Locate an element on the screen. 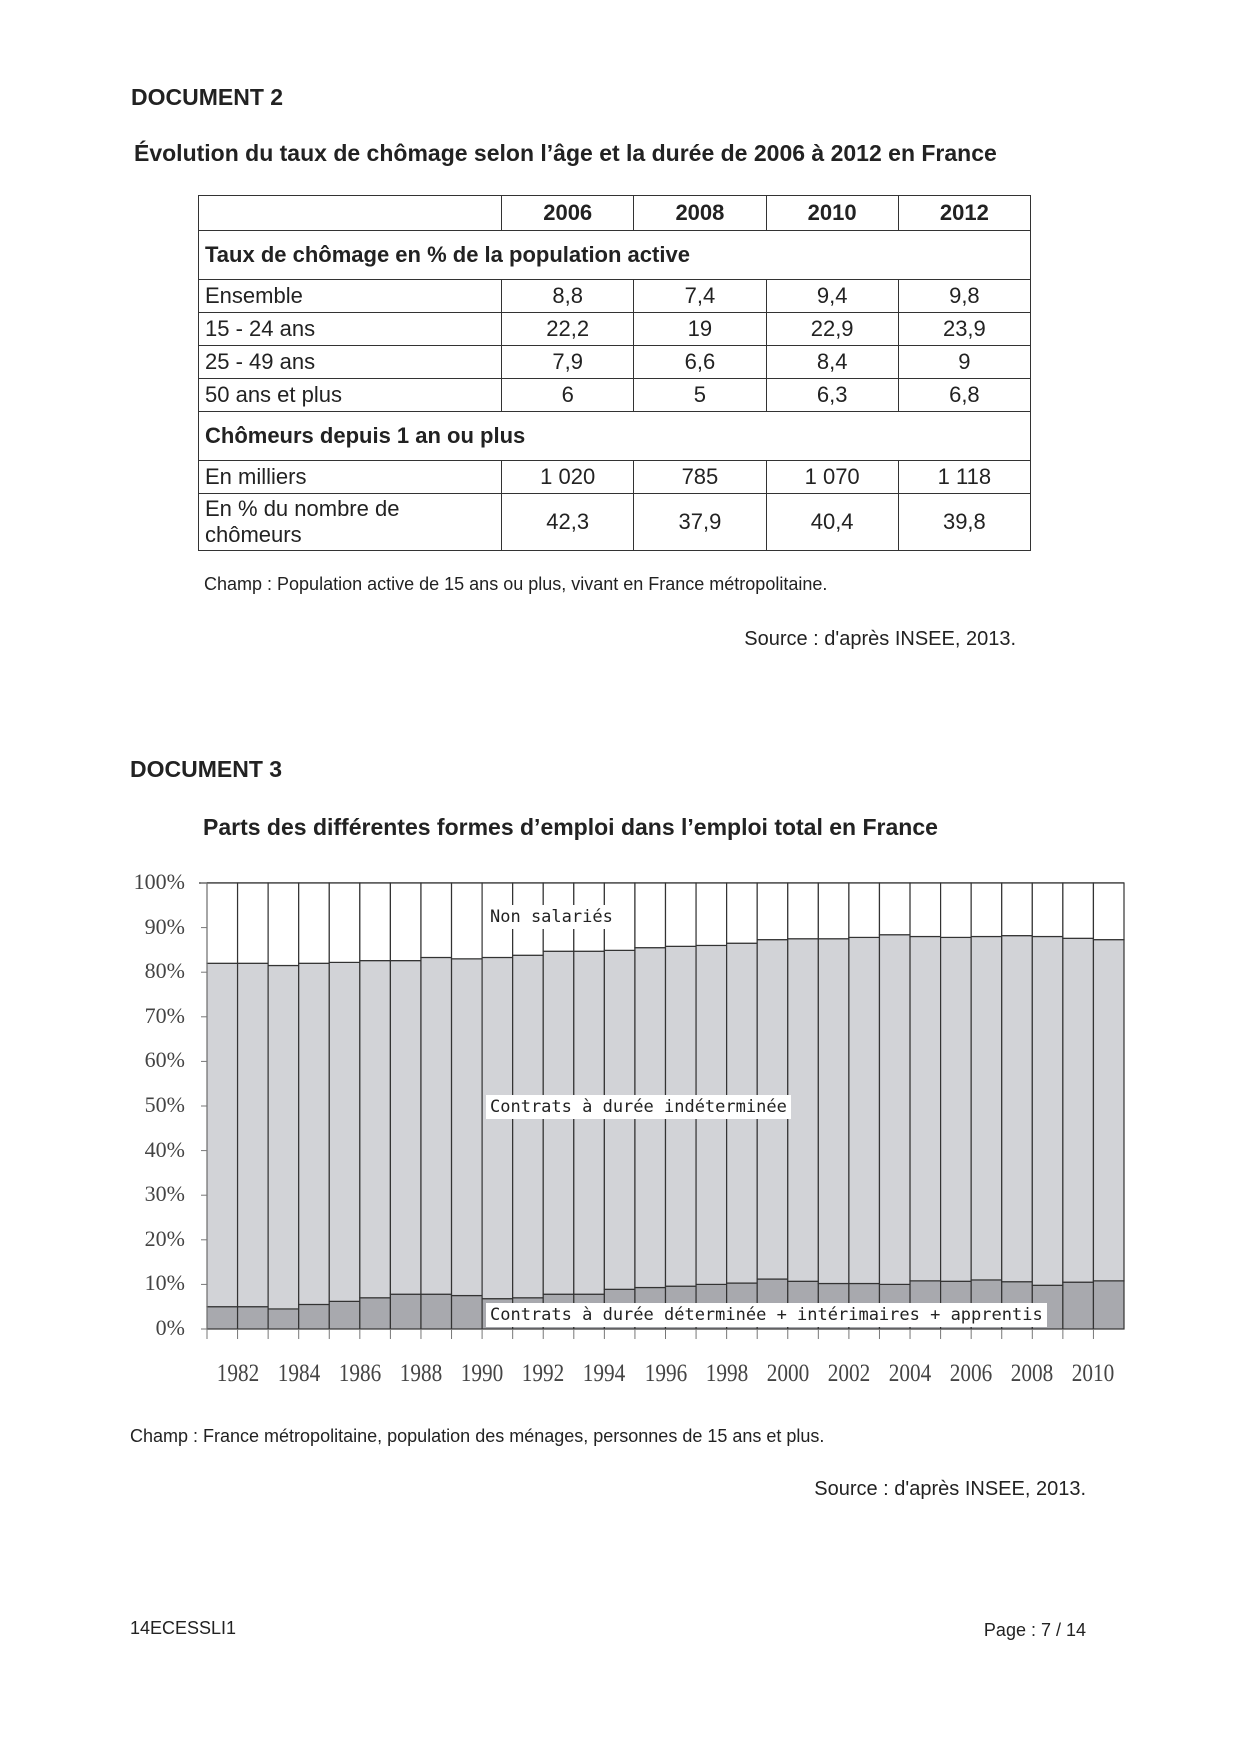  x-tick-label: 2006 is located at coordinates (971, 1373).